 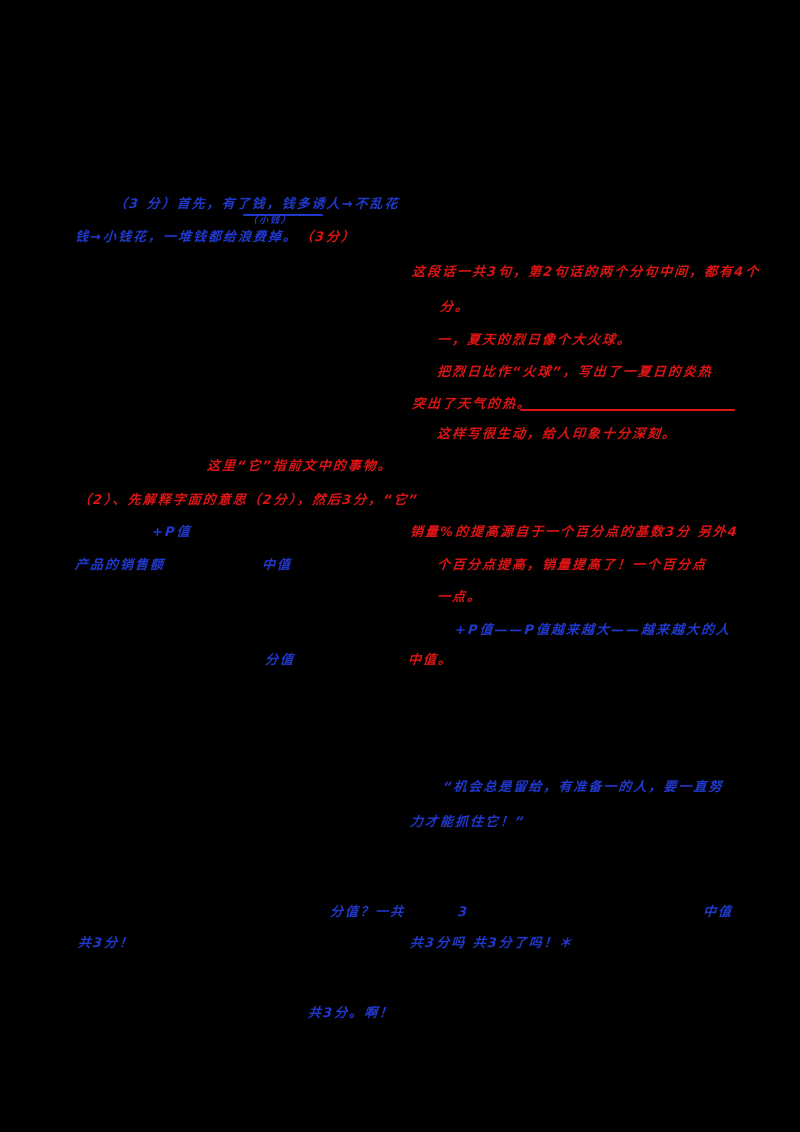 I want to click on handwriting-red-comment-line-3: 一，夏天的烈日像个大火球。, so click(x=534, y=340).